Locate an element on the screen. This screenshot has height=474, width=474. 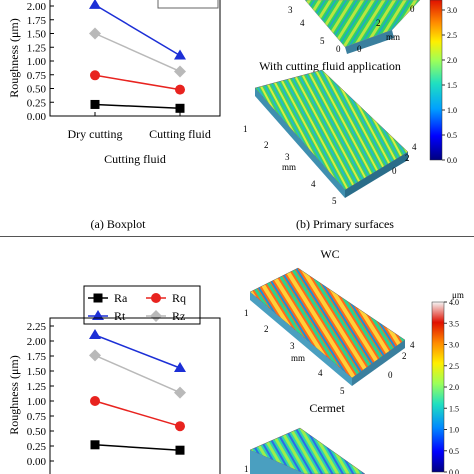
upper-axis-2: 2 is located at coordinates (378, 23).